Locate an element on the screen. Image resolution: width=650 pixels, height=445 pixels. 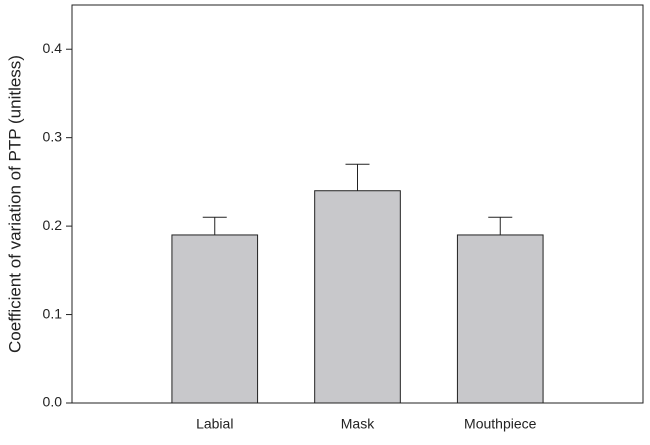
x-tick-label: Labial is located at coordinates (214, 424).